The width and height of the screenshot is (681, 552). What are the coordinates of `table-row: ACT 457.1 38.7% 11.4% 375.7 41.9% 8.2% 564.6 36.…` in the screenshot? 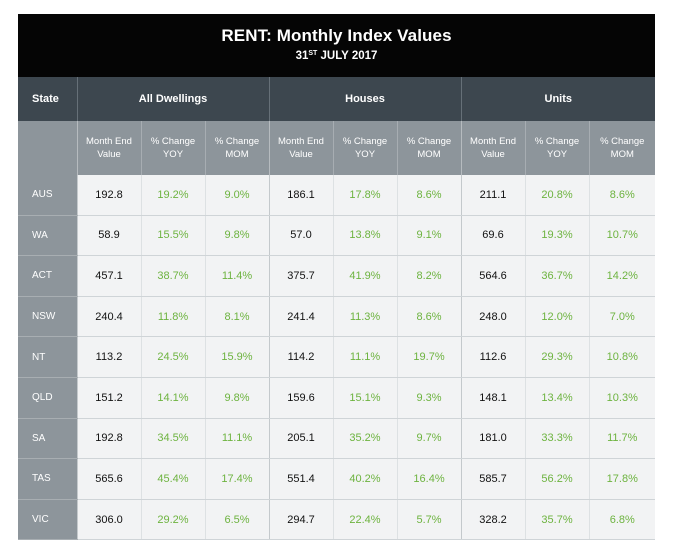 It's located at (337, 276).